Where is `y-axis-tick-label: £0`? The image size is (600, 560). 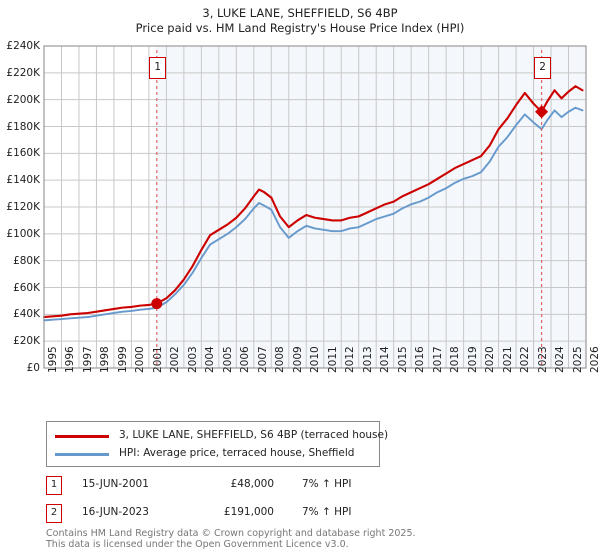 y-axis-tick-label: £0 is located at coordinates (33, 368).